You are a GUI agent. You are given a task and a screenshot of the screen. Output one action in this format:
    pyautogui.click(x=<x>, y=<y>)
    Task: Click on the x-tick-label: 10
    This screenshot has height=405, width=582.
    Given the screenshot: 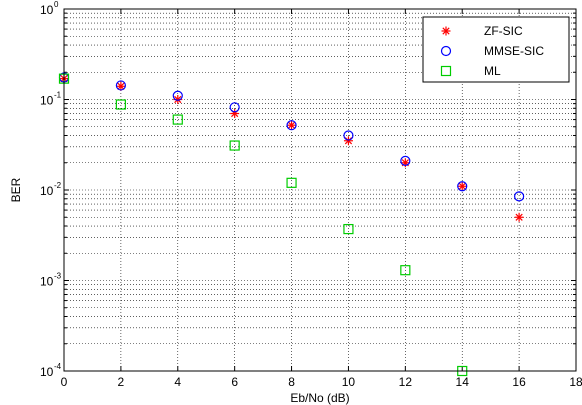 What is the action you would take?
    pyautogui.click(x=349, y=382)
    